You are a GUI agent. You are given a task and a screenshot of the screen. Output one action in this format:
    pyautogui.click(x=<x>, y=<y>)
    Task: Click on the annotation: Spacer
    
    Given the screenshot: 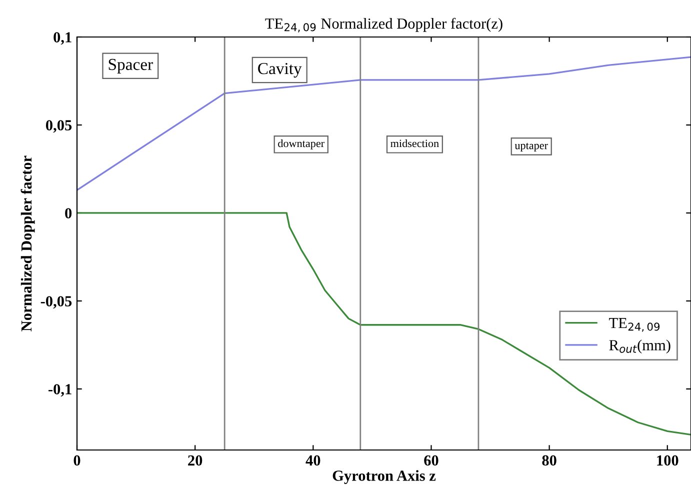 What is the action you would take?
    pyautogui.click(x=130, y=66)
    